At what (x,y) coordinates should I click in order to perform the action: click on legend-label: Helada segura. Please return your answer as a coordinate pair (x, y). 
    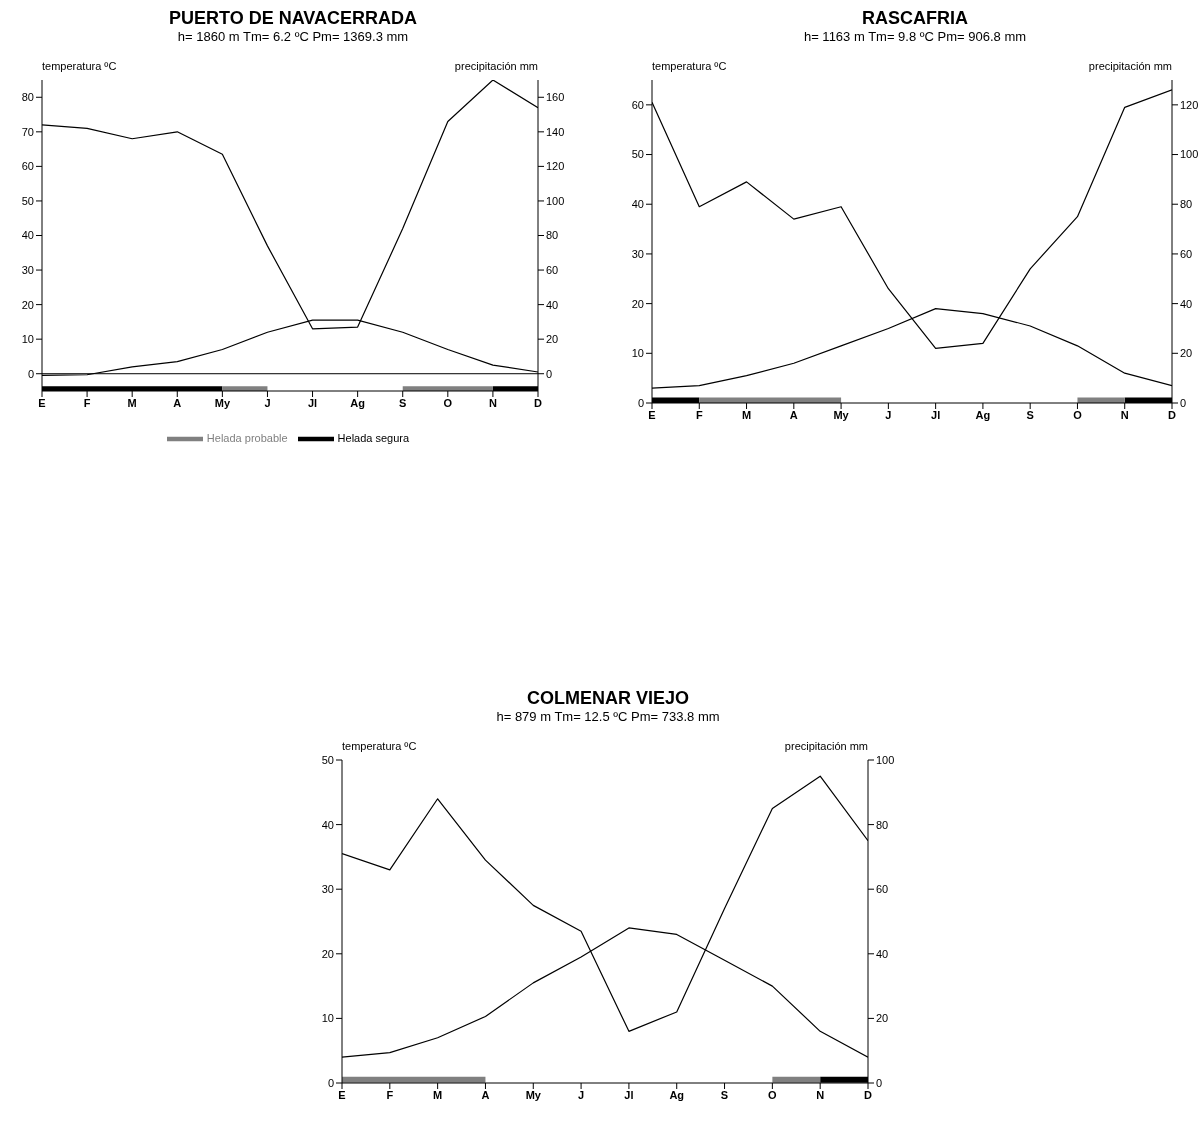
    Looking at the image, I should click on (373, 437).